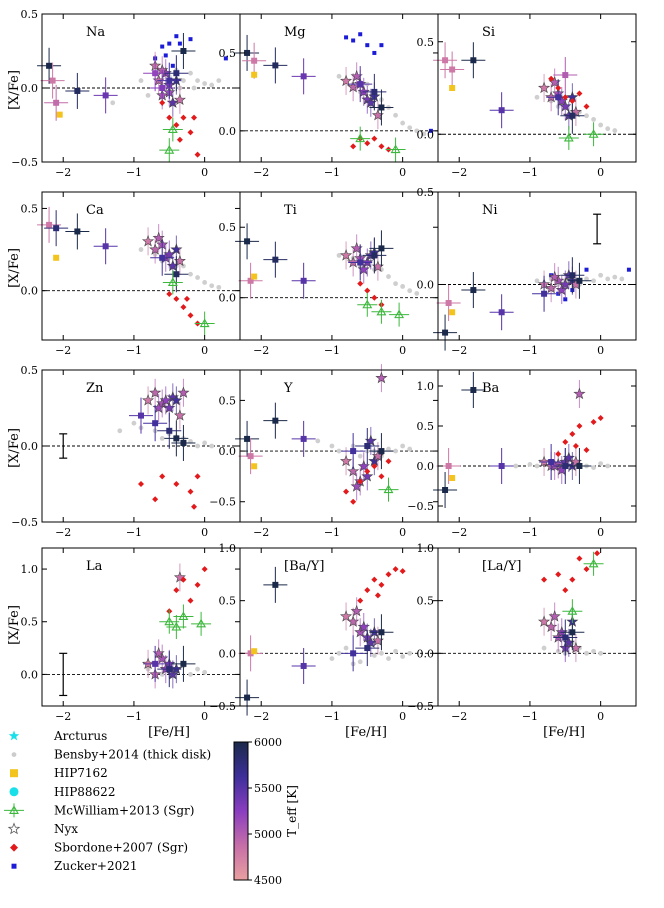 Image resolution: width=664 pixels, height=908 pixels. What do you see at coordinates (491, 388) in the screenshot?
I see `panel-label: Ba` at bounding box center [491, 388].